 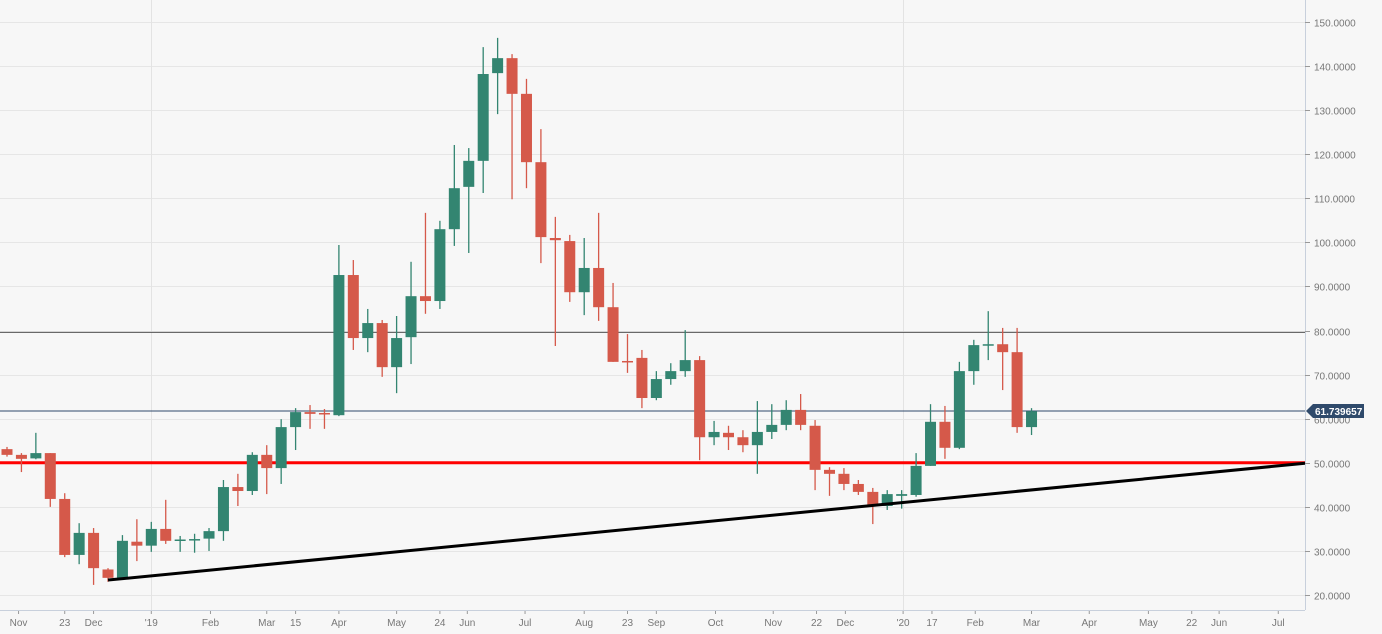 What do you see at coordinates (440, 623) in the screenshot?
I see `time-tick-label: 24` at bounding box center [440, 623].